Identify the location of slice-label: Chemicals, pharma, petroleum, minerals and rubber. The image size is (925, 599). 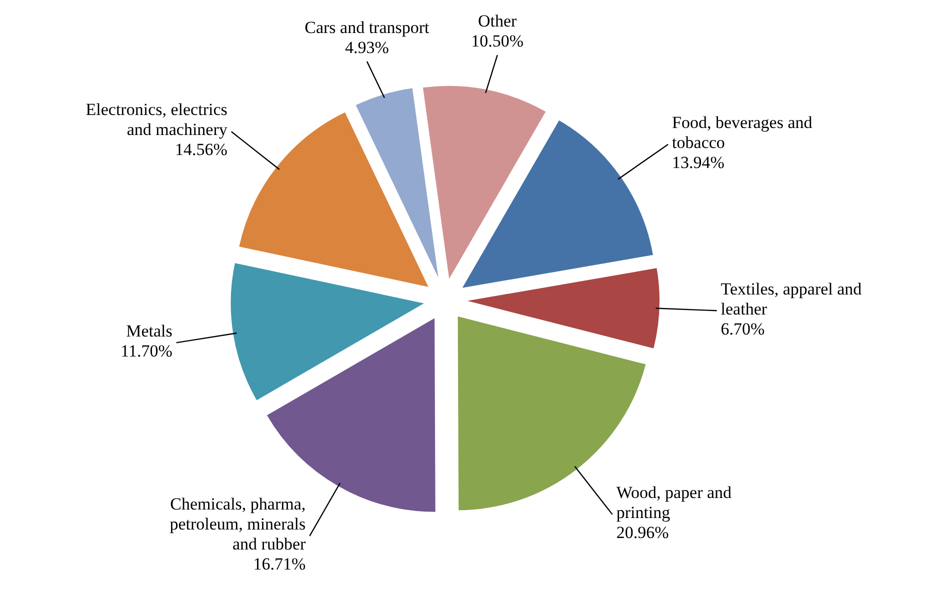
(238, 524).